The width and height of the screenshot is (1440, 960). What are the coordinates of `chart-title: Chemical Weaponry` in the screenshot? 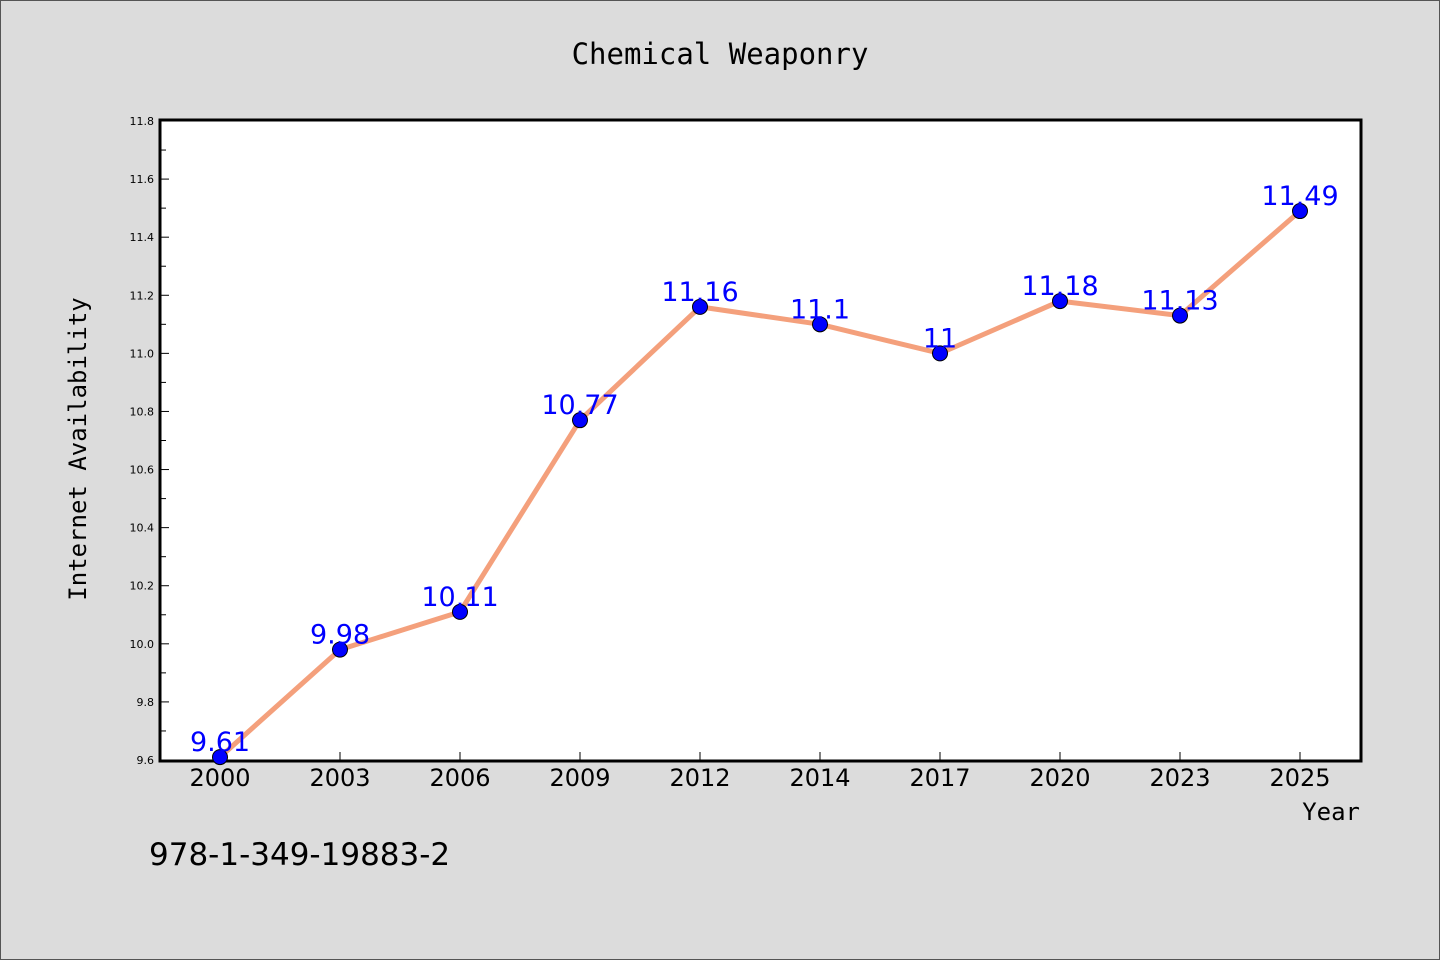 It's located at (720, 54).